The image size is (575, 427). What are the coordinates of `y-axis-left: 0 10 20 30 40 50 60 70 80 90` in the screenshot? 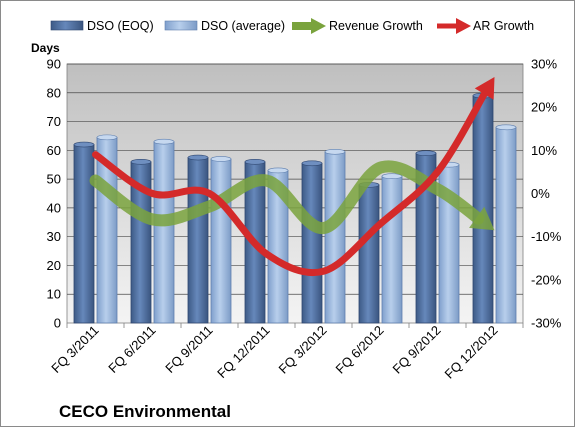 It's located at (54, 194).